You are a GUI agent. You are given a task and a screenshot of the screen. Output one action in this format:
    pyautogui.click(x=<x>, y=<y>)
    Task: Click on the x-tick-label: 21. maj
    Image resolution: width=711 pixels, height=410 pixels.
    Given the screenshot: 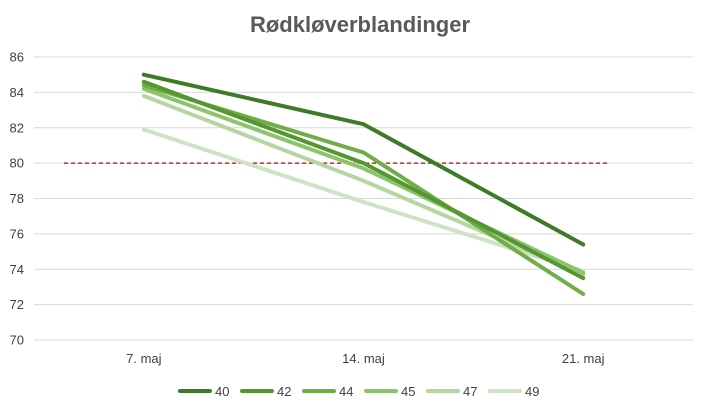 What is the action you would take?
    pyautogui.click(x=583, y=358)
    